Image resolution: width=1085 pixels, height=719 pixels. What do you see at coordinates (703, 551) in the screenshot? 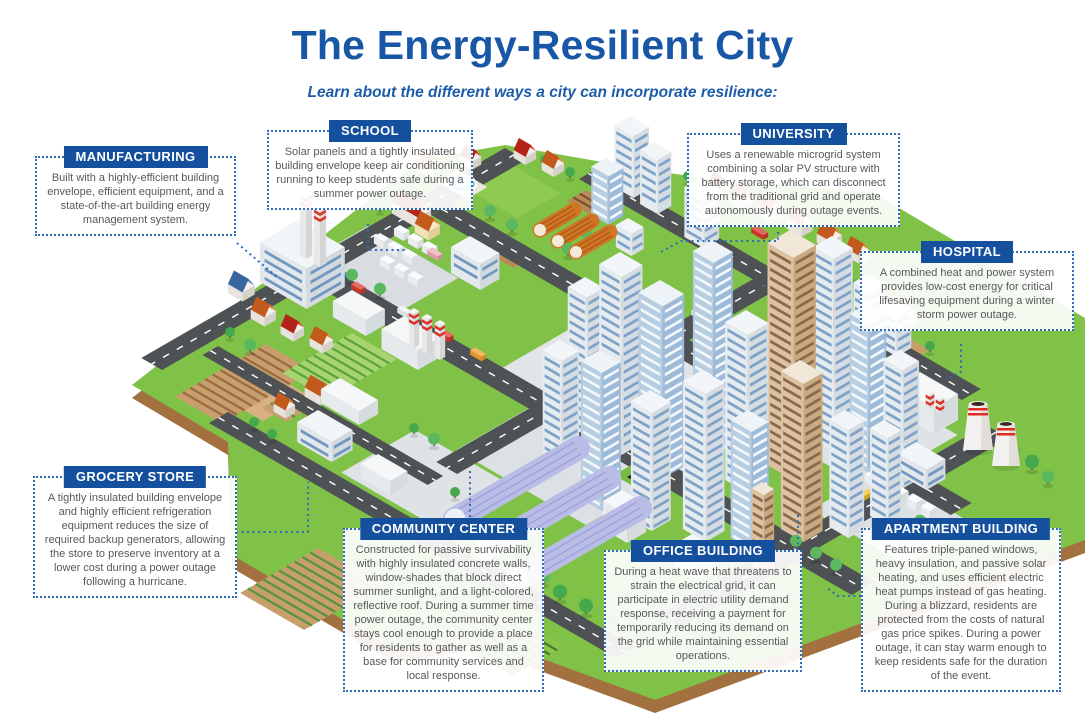
I see `callout-office-building-title: OFFICE BUILDING` at bounding box center [703, 551].